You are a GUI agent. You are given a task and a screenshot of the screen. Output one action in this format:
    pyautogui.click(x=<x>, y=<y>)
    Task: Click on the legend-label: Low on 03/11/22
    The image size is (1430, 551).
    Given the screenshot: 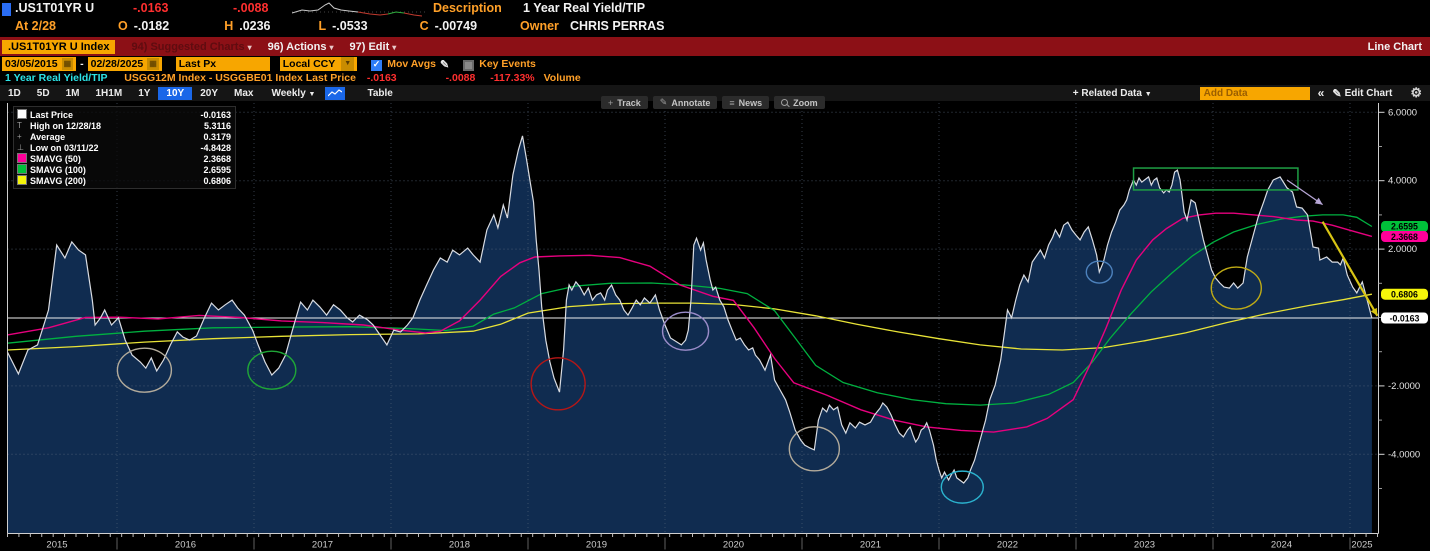 What is the action you would take?
    pyautogui.click(x=64, y=147)
    